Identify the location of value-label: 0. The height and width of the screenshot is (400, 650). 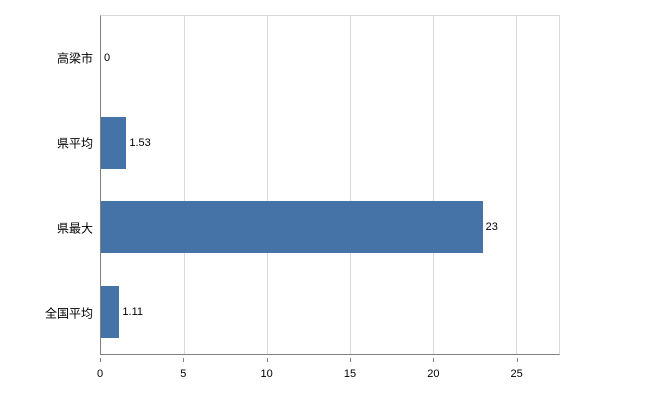
(107, 58).